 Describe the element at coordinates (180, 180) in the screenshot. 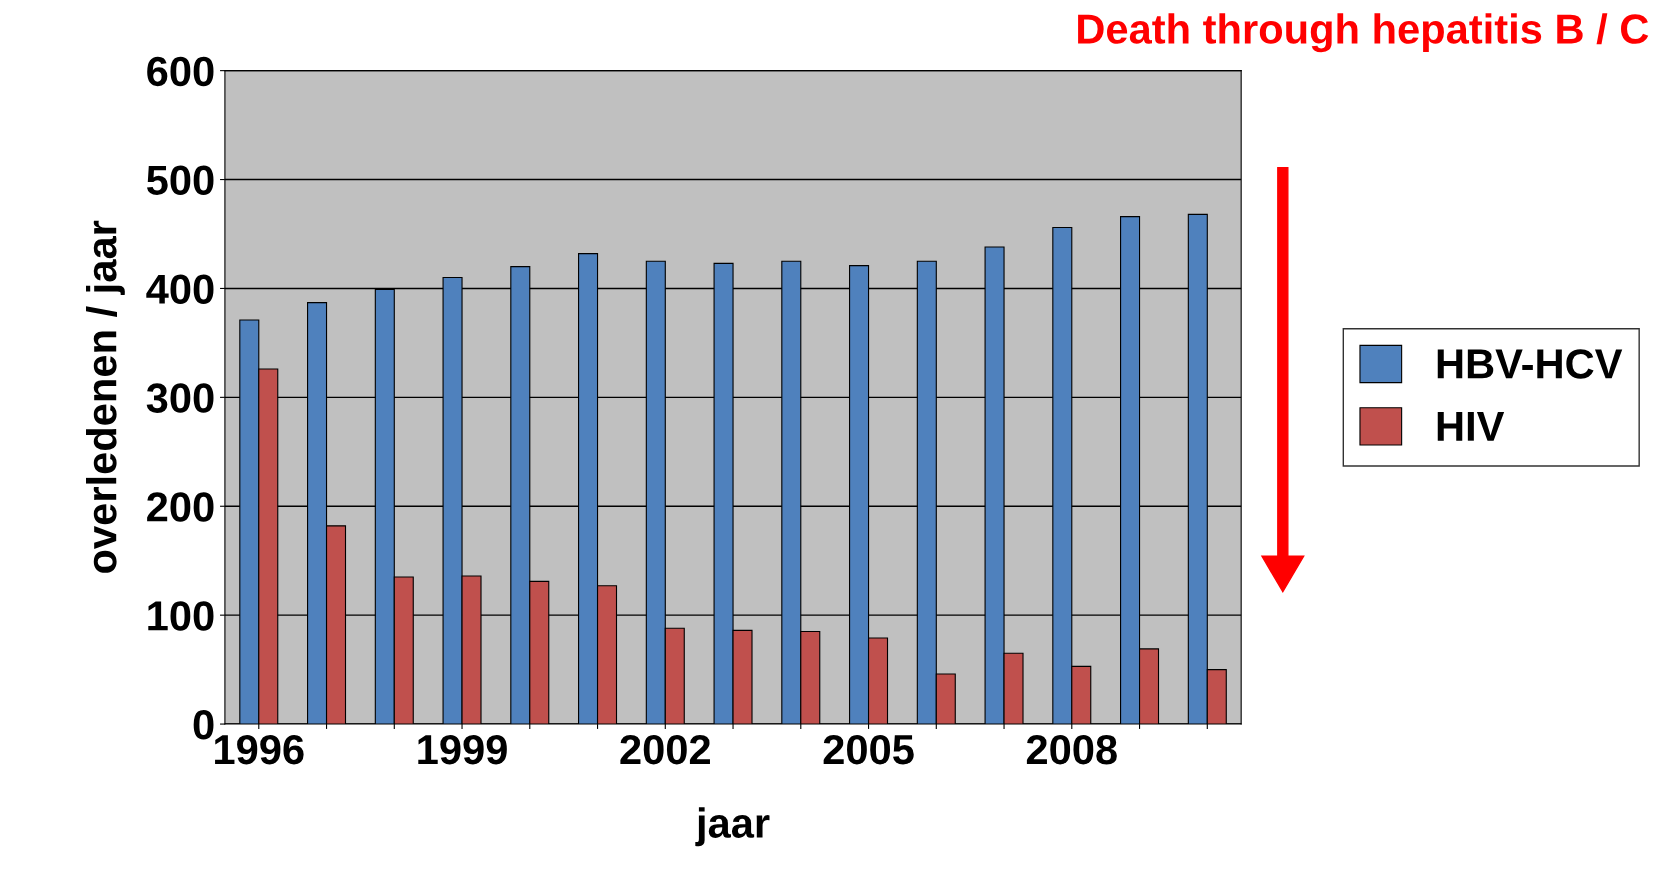

I see `y-tick-label: 500` at that location.